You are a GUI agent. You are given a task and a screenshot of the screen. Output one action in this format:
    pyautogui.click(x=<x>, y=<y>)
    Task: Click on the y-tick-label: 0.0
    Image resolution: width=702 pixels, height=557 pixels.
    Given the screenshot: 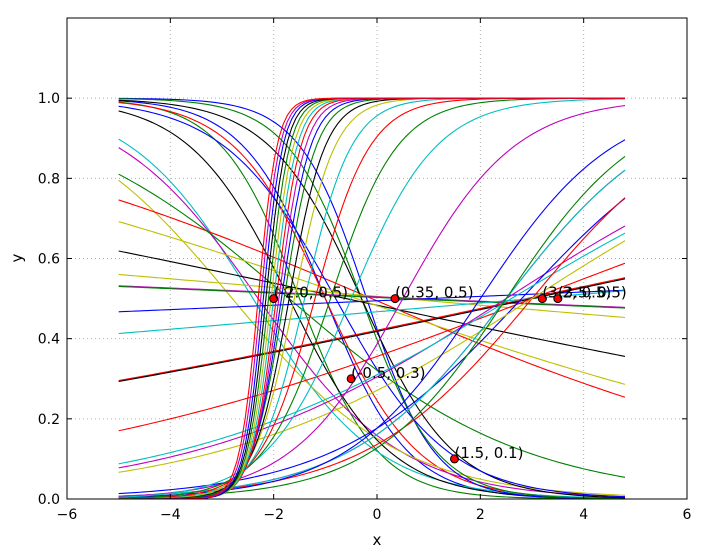 What is the action you would take?
    pyautogui.click(x=49, y=500)
    